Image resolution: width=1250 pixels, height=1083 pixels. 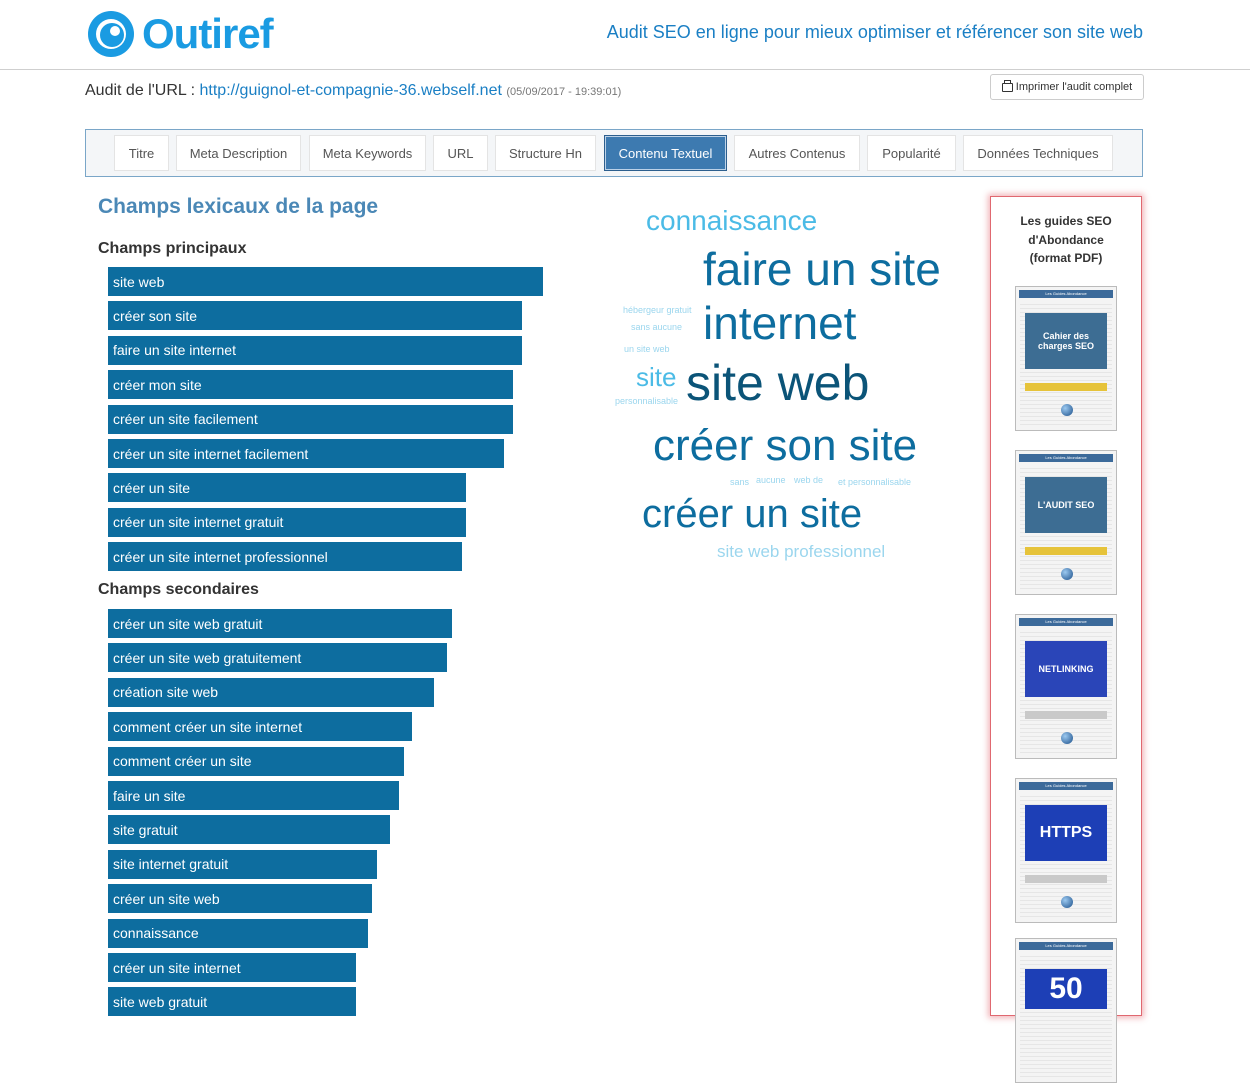 I want to click on tab-contenu-textuel: Contenu Textuel, so click(x=665, y=153).